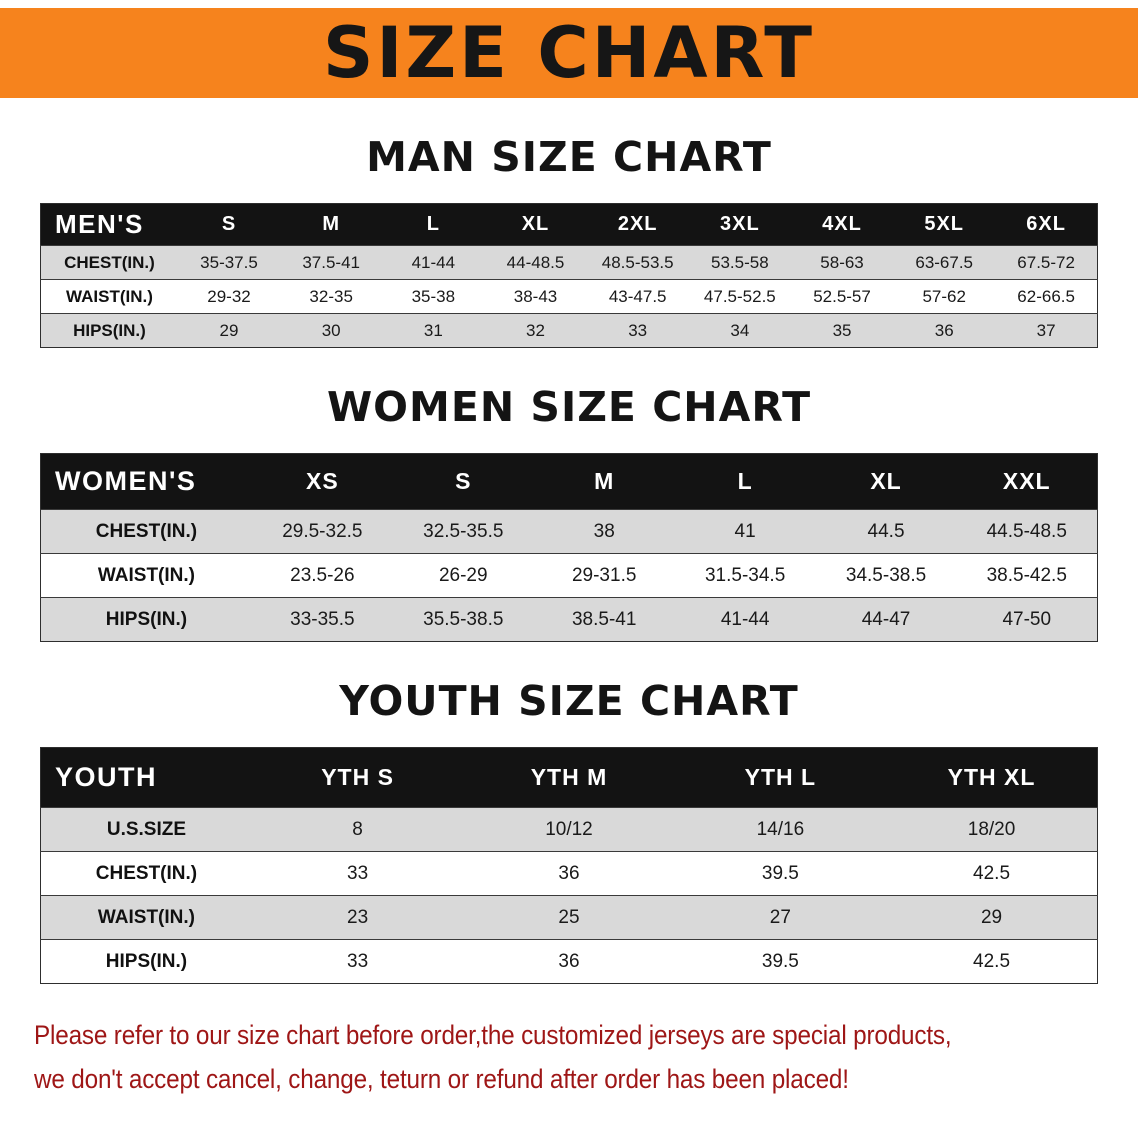 This screenshot has height=1140, width=1138. I want to click on table-cell: 32.5-35.5, so click(463, 531).